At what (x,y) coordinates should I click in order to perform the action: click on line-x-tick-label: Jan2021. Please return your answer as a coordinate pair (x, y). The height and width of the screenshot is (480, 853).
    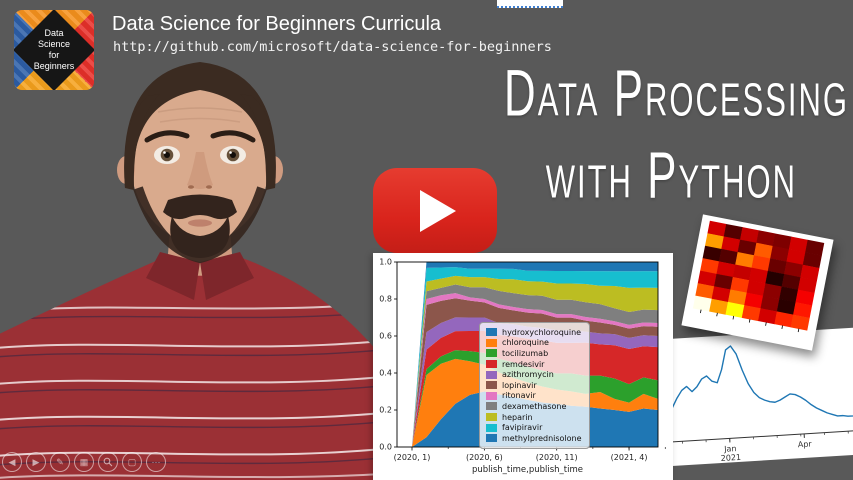
    Looking at the image, I should click on (730, 453).